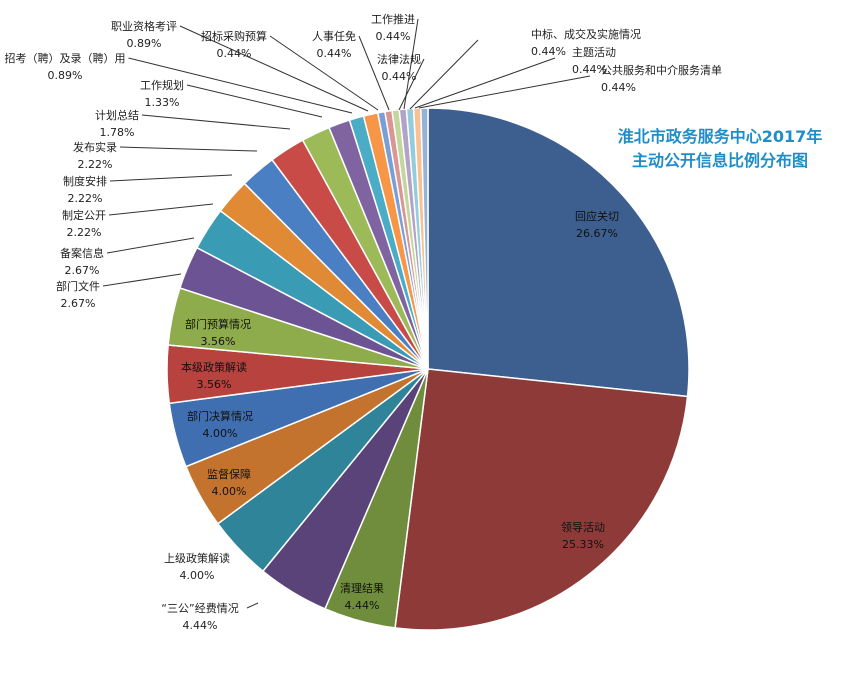  I want to click on slice-name-label: 工作推进, so click(393, 19).